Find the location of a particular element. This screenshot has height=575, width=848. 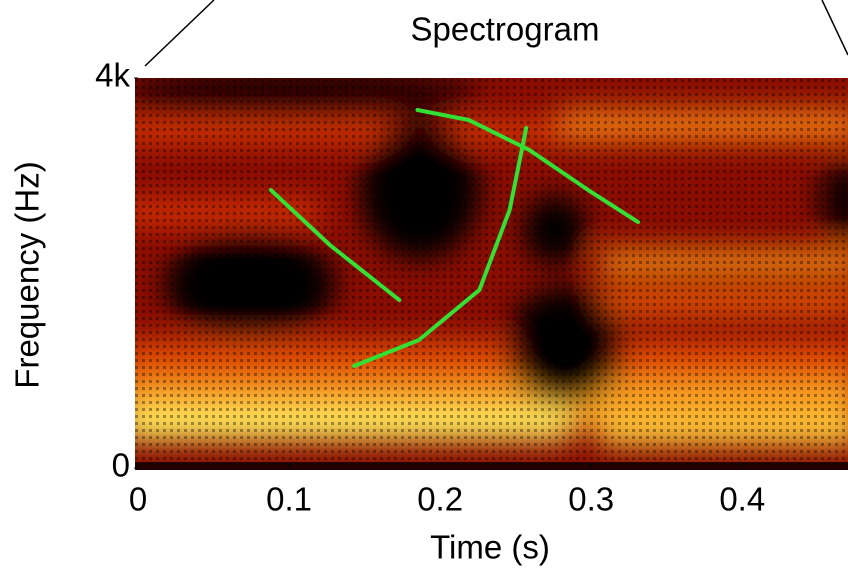

x-tick-label: 0.4 is located at coordinates (742, 499).